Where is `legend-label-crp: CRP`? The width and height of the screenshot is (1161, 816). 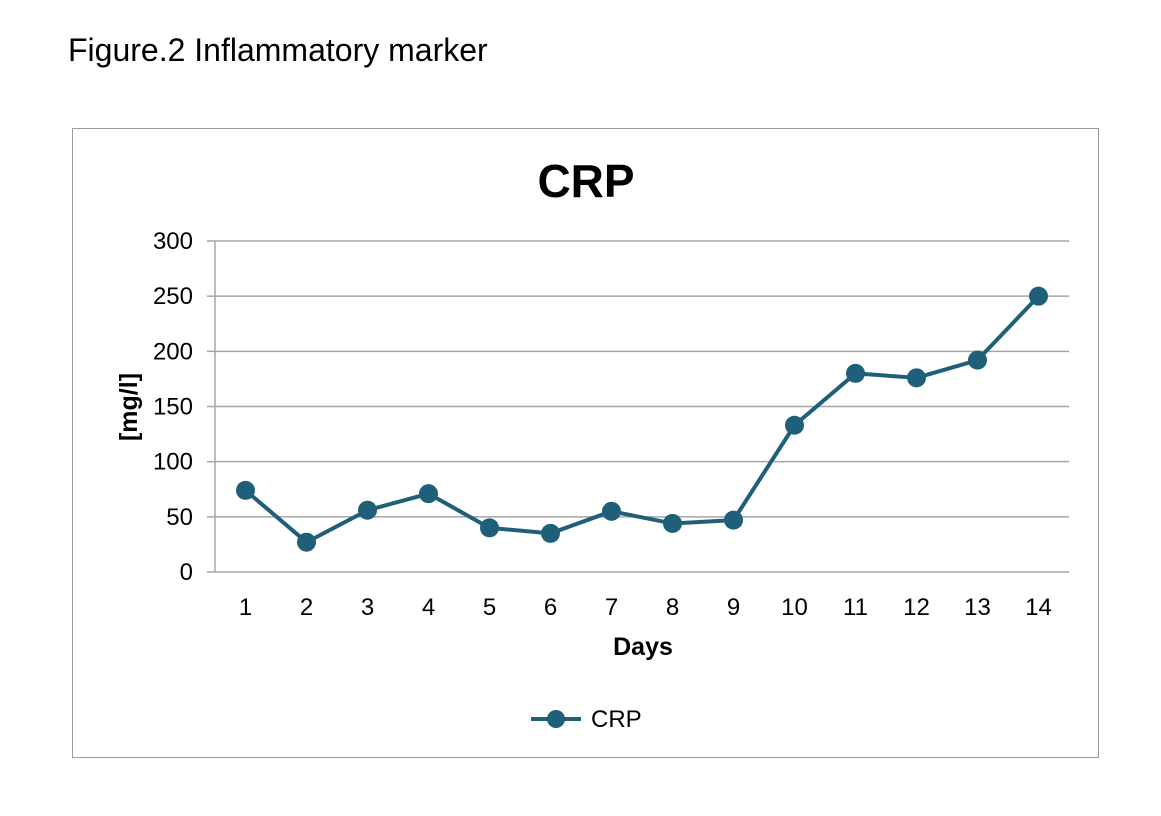
legend-label-crp: CRP is located at coordinates (616, 719).